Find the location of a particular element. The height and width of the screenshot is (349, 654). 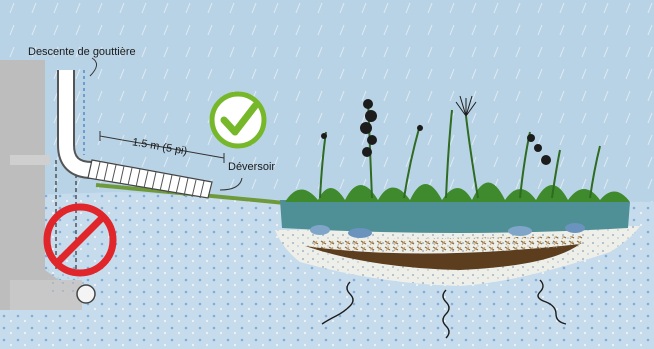

root-lines is located at coordinates (444, 309).